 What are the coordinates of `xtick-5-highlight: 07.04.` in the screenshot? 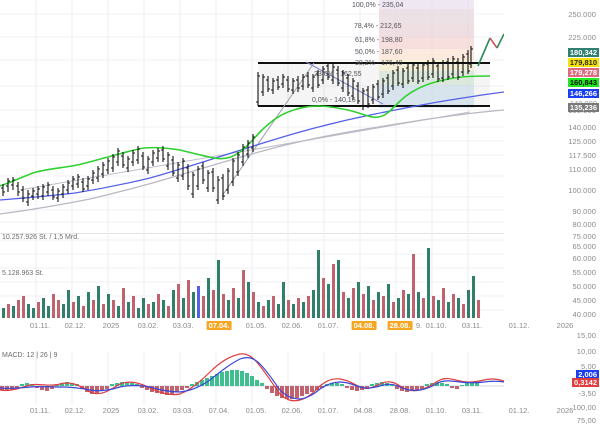 It's located at (219, 325).